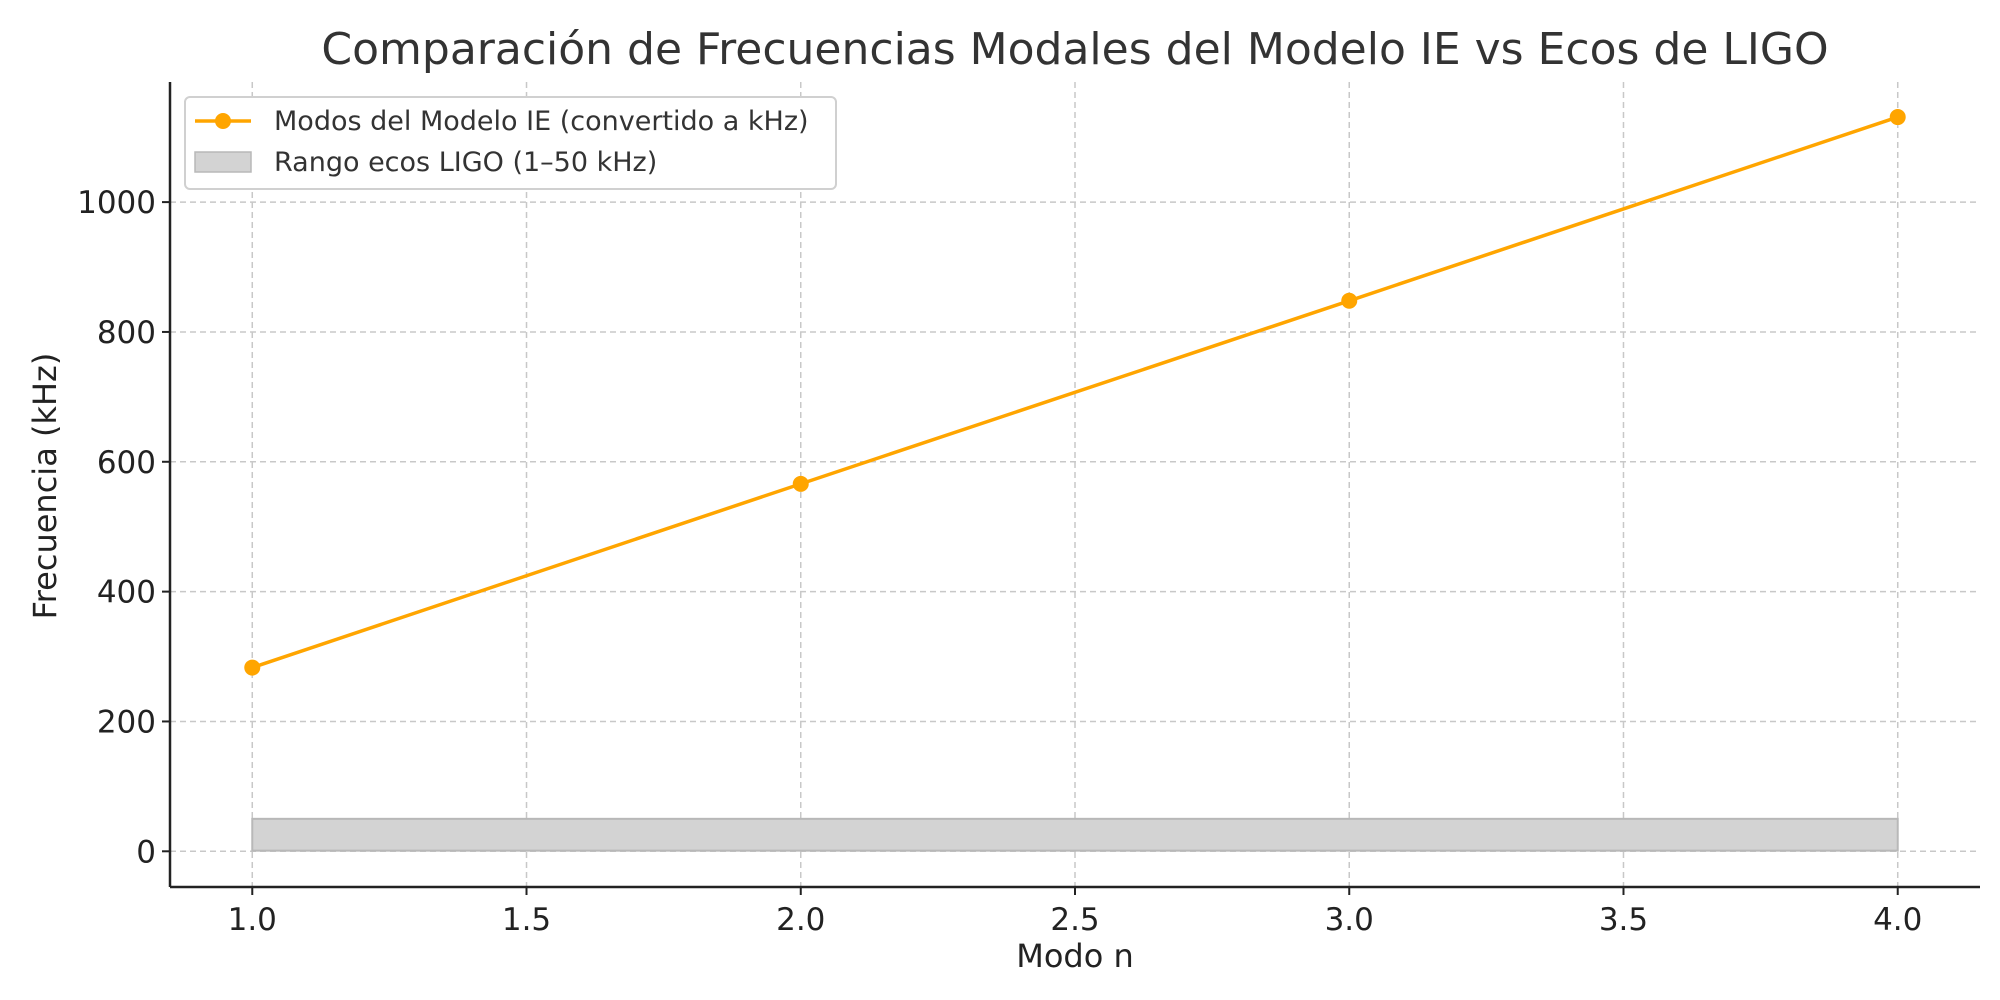 The image size is (2000, 1000). Describe the element at coordinates (126, 333) in the screenshot. I see `y-tick-label: 800` at that location.